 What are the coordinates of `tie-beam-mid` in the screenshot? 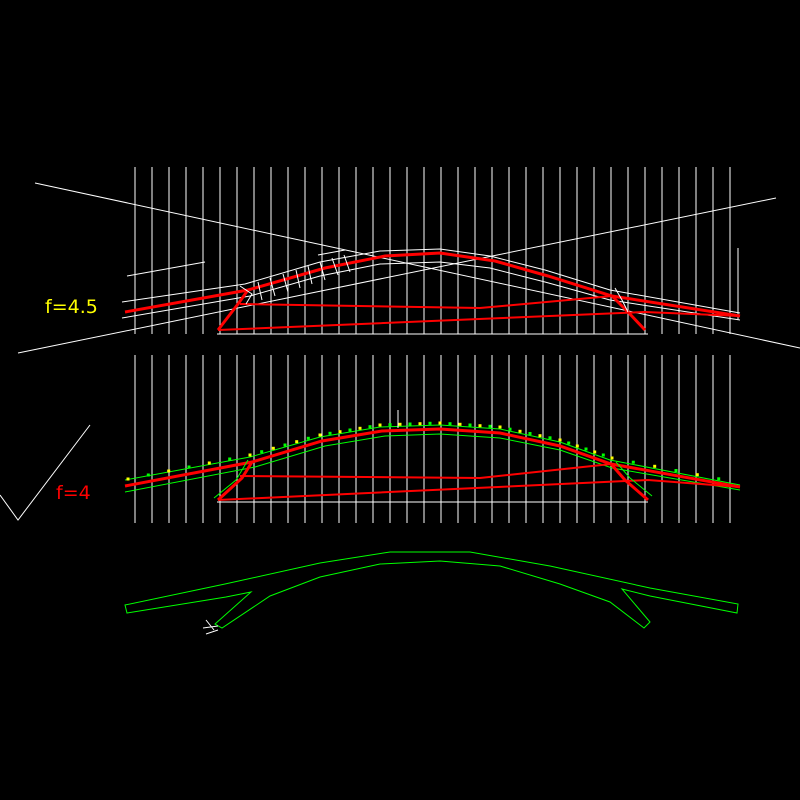 It's located at (479, 489).